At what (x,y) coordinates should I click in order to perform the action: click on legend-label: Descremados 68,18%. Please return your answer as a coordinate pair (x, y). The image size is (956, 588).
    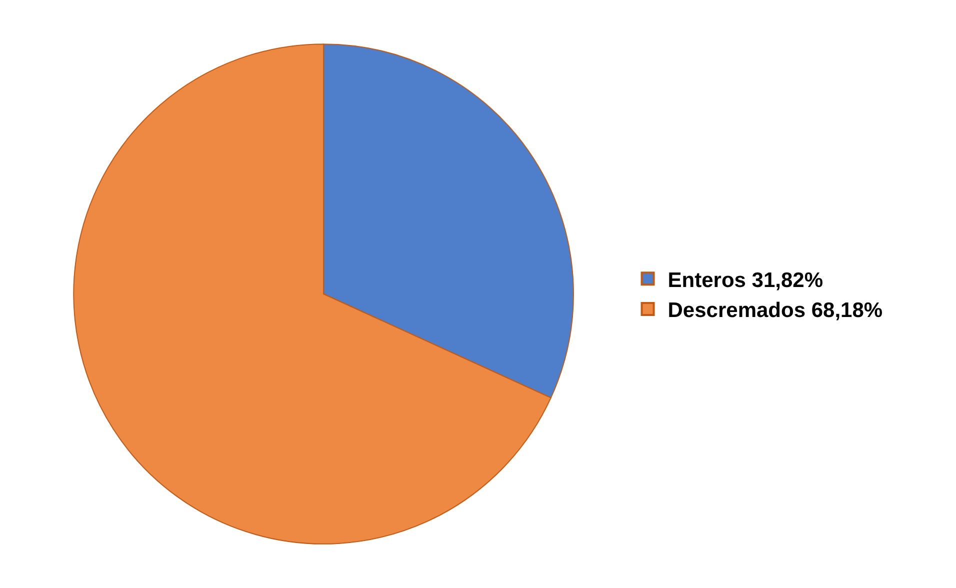
    Looking at the image, I should click on (775, 310).